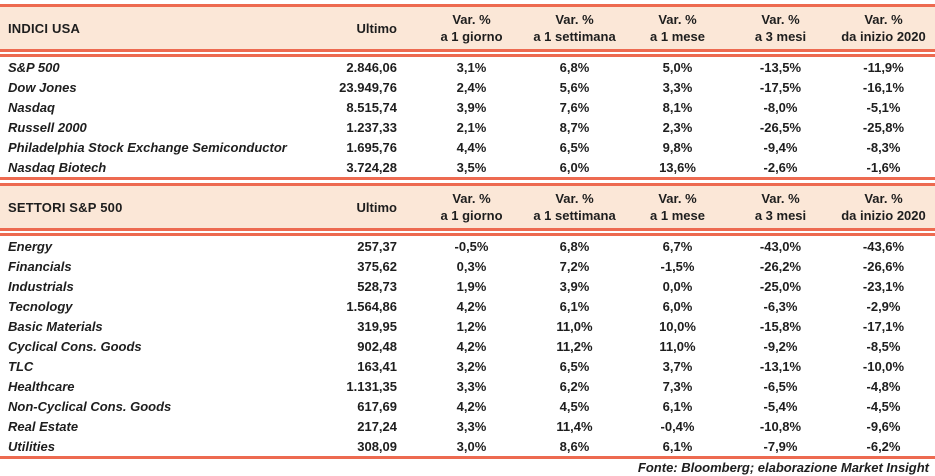  I want to click on var-value: 7,2%, so click(574, 266).